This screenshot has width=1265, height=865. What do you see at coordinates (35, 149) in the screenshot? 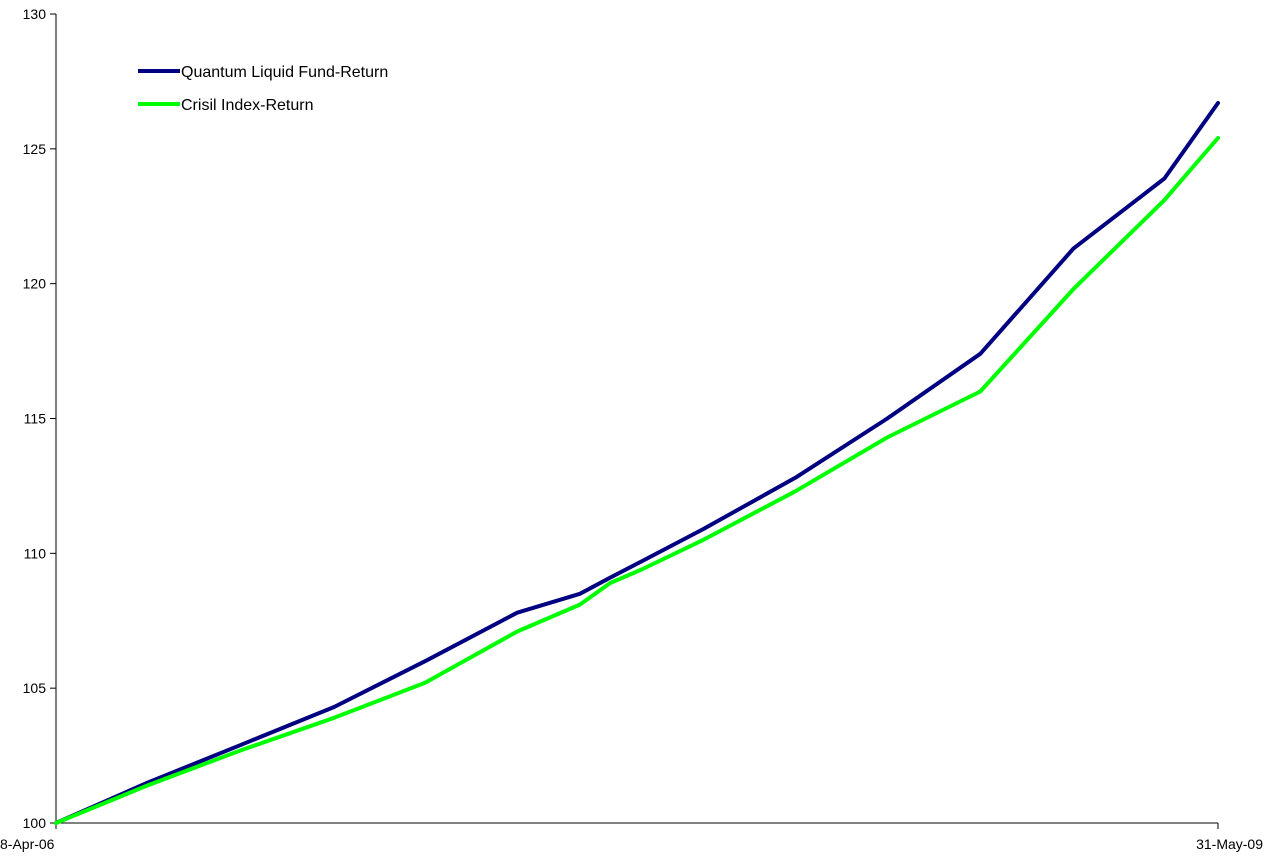
I see `y-tick-label: 125` at bounding box center [35, 149].